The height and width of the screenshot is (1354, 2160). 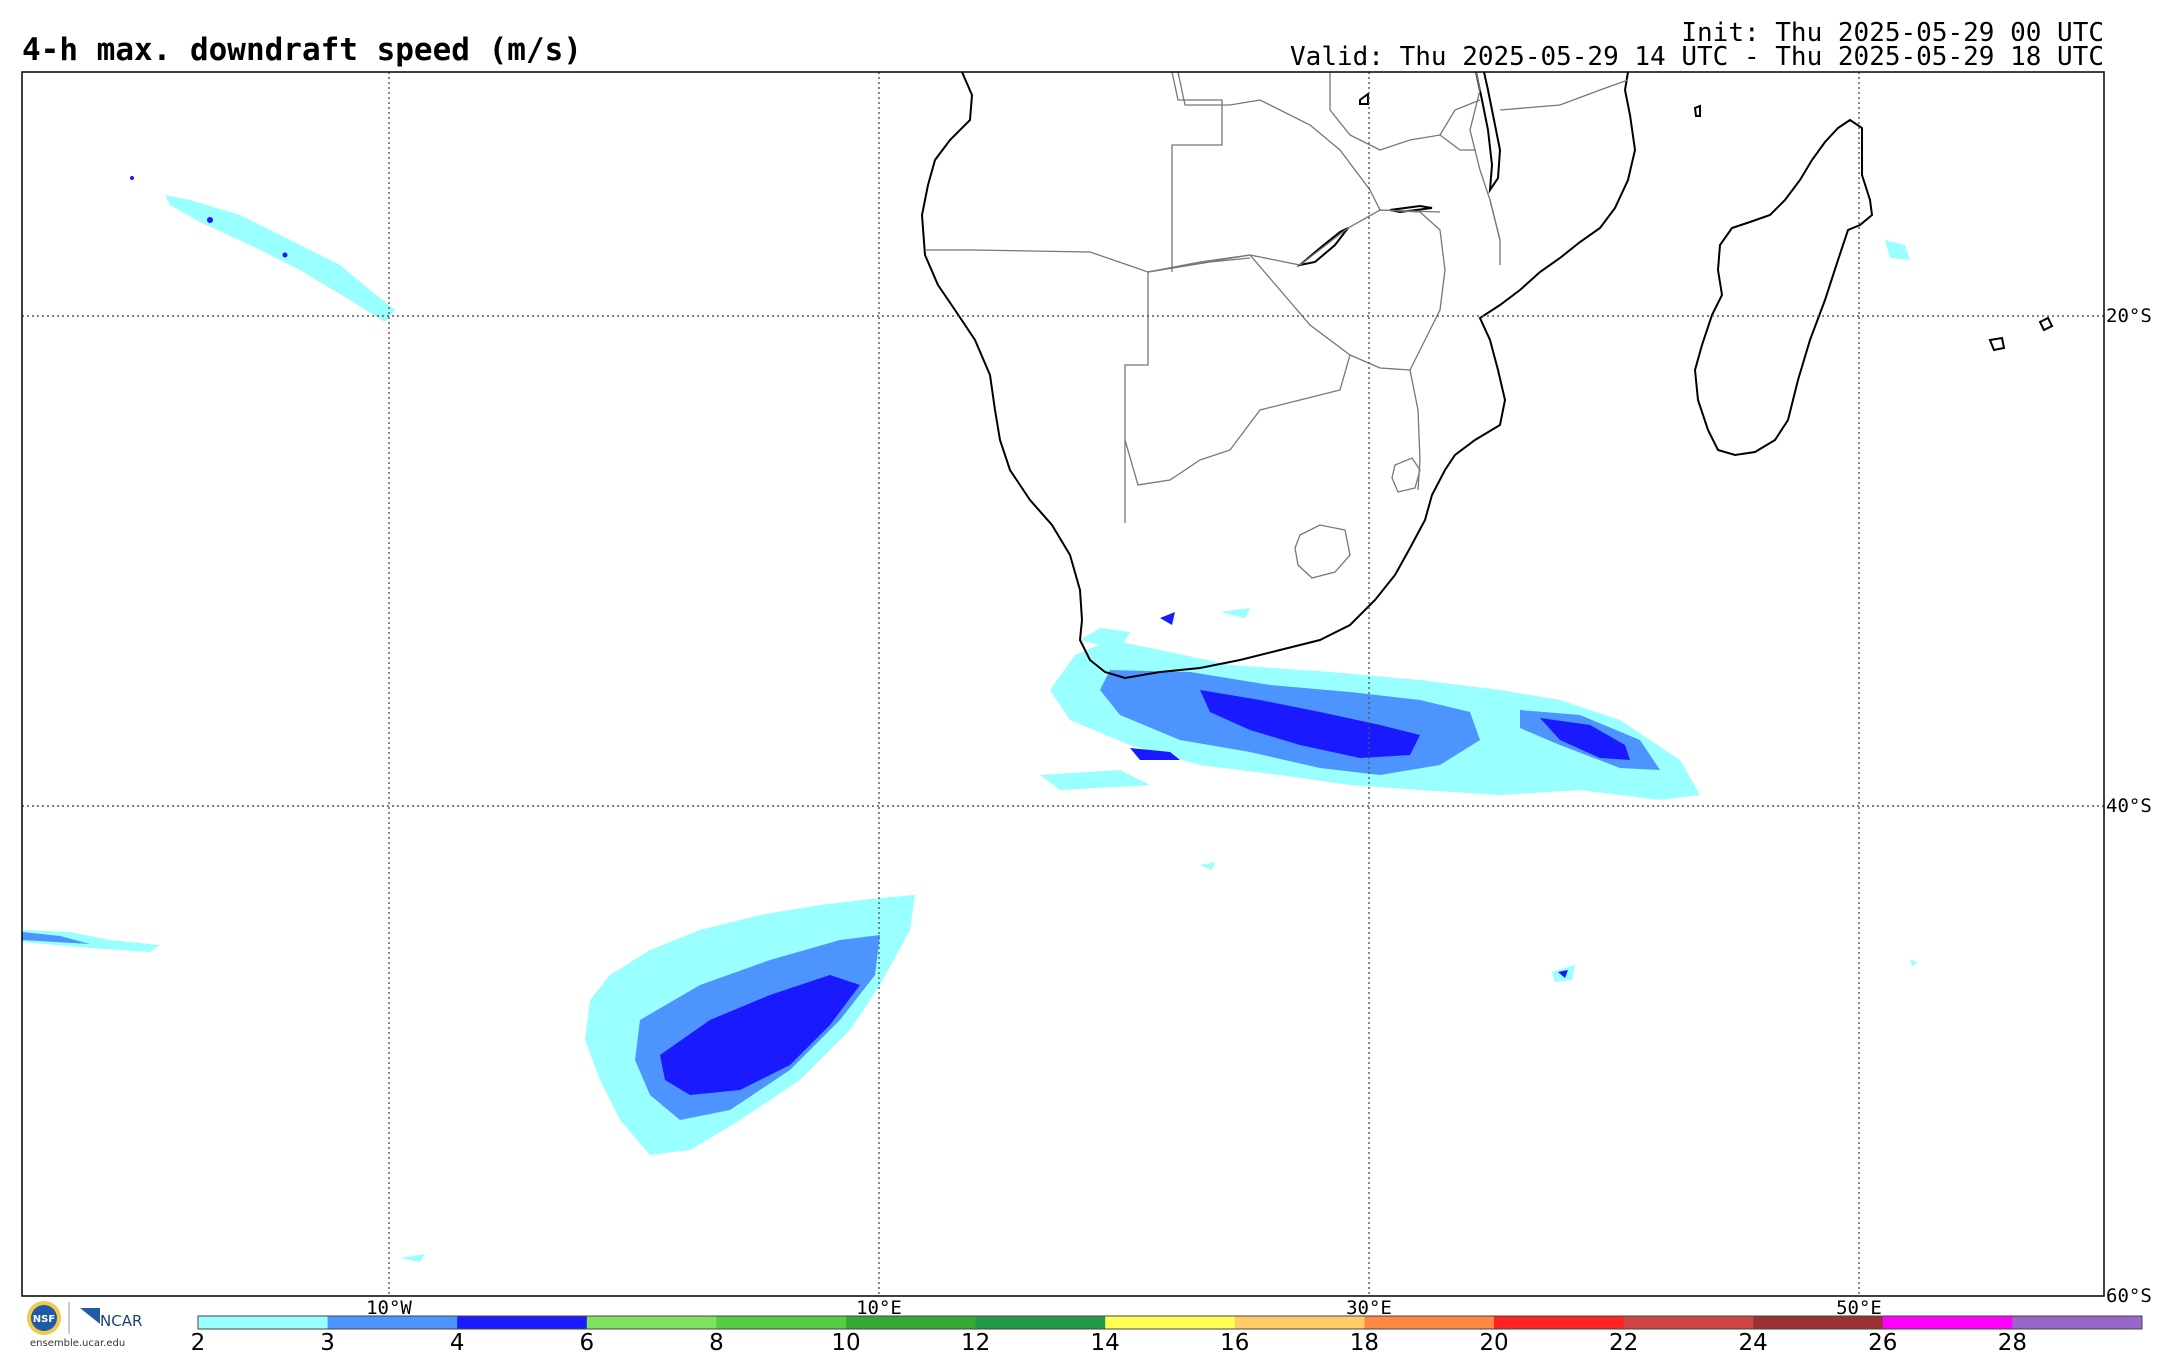 I want to click on colorbar-tick-label: 10, so click(x=845, y=1342).